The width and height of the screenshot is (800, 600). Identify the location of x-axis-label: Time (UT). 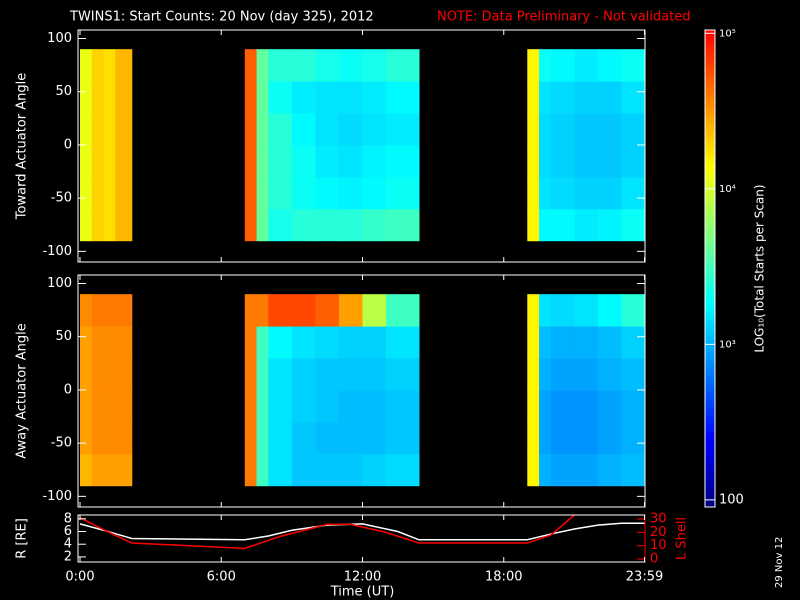
(362, 592).